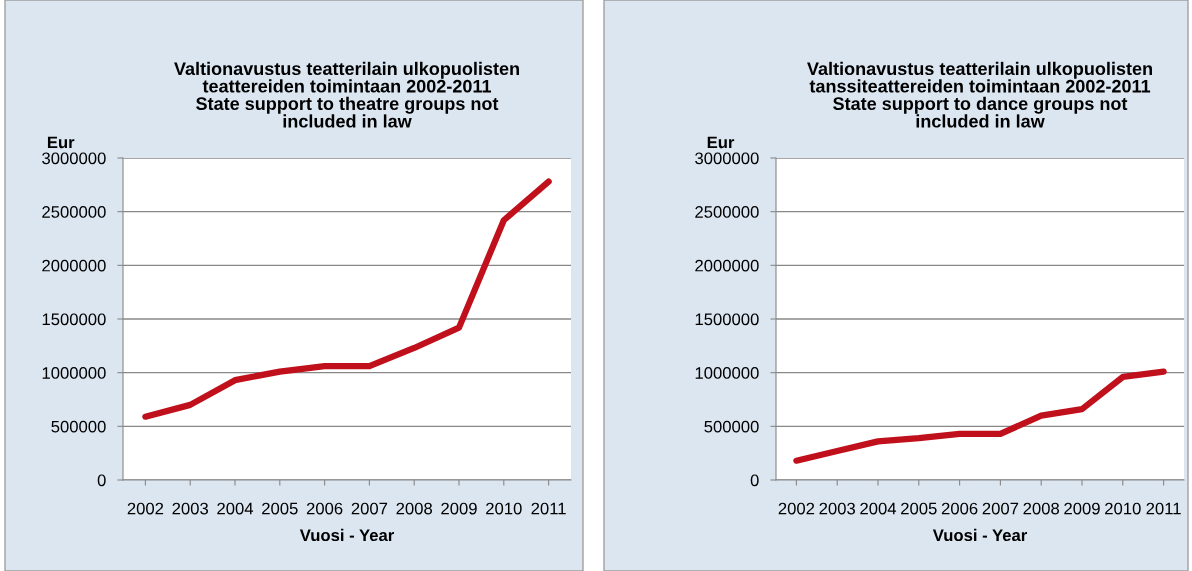  Describe the element at coordinates (979, 94) in the screenshot. I see `chart-title: Valtionavustus teatterilain ulkopuolisten tanssiteattereiden toimintaan 2002-2011 State support to dance groups not included in law` at that location.